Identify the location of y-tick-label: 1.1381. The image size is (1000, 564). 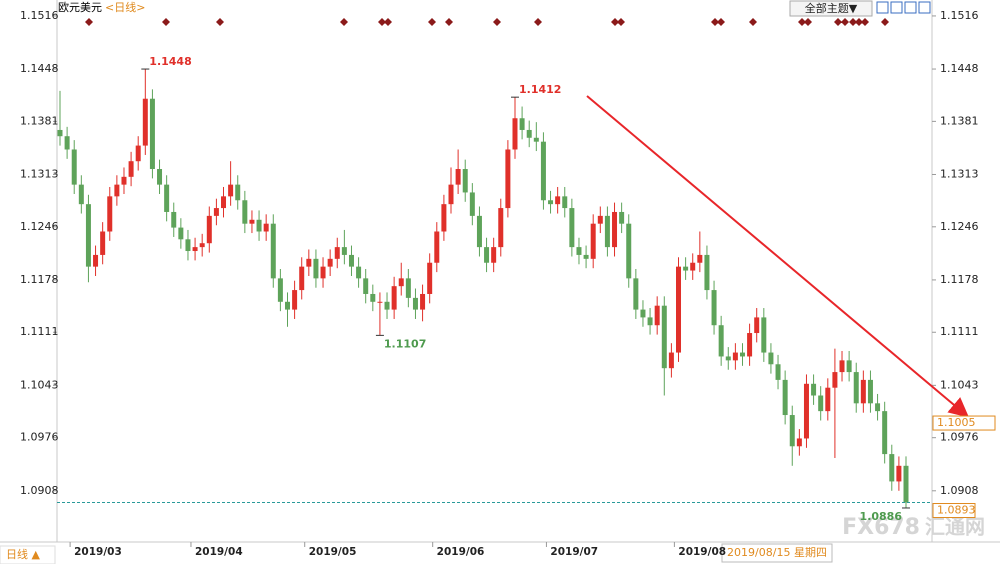
(39, 120).